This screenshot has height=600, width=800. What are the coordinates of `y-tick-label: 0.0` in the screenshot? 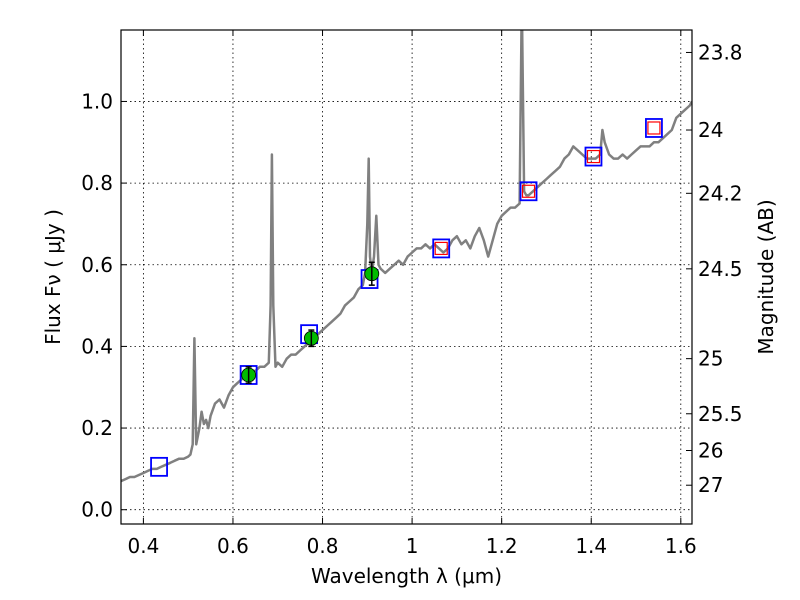 It's located at (97, 510).